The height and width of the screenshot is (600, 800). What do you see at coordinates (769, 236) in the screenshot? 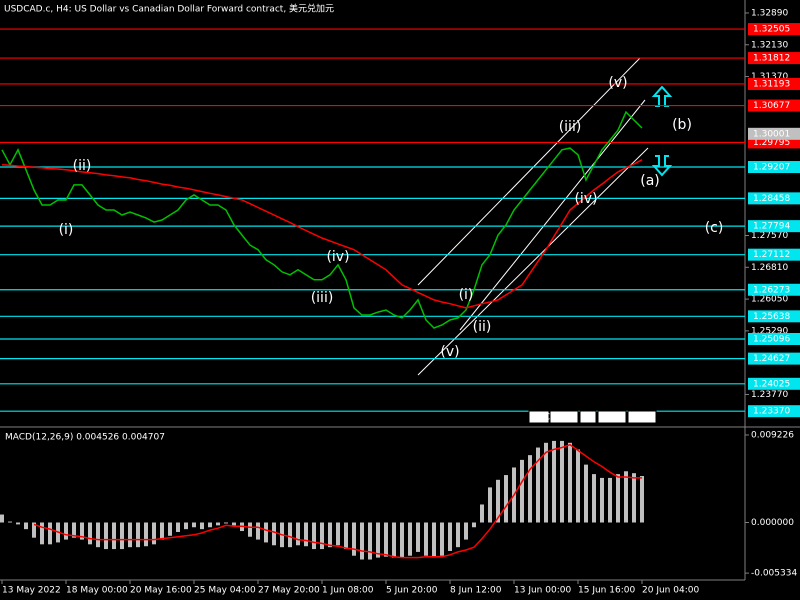
I see `y-tick-label: 1.27570` at bounding box center [769, 236].